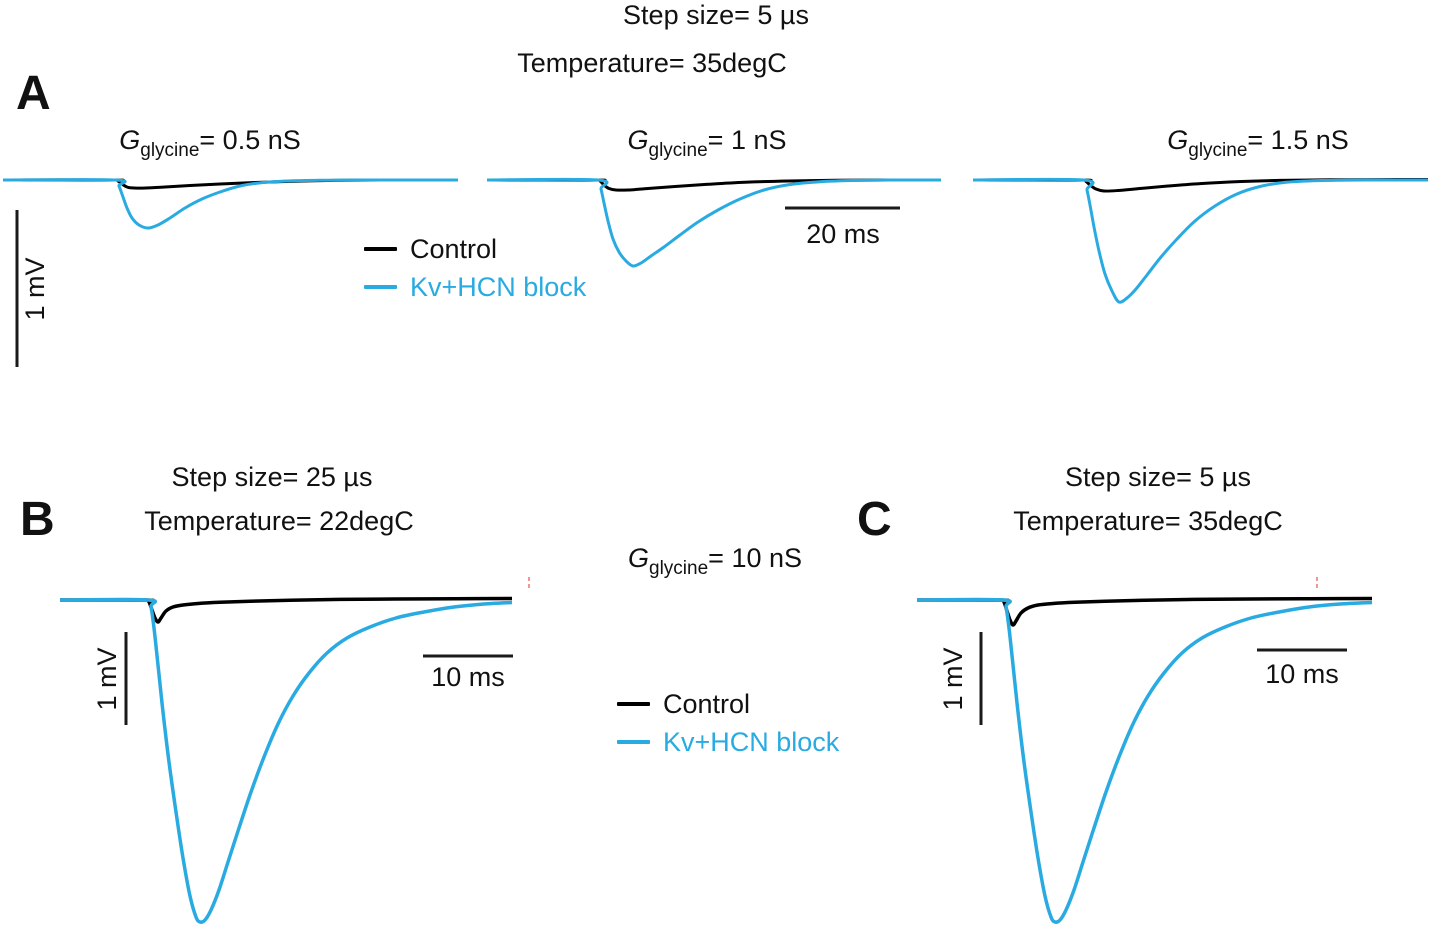 This screenshot has width=1430, height=933. Describe the element at coordinates (529, 579) in the screenshot. I see `red-mark-0-a` at that location.